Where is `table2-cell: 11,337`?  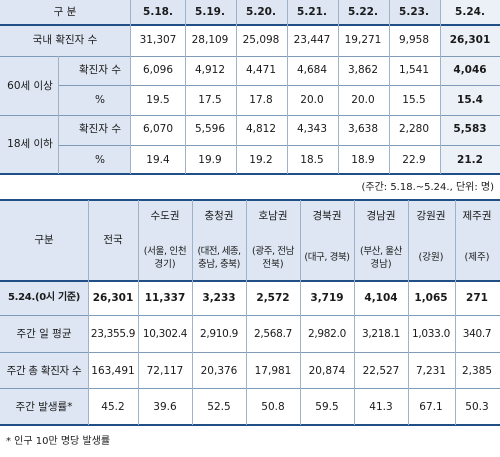 table2-cell: 11,337 is located at coordinates (165, 298).